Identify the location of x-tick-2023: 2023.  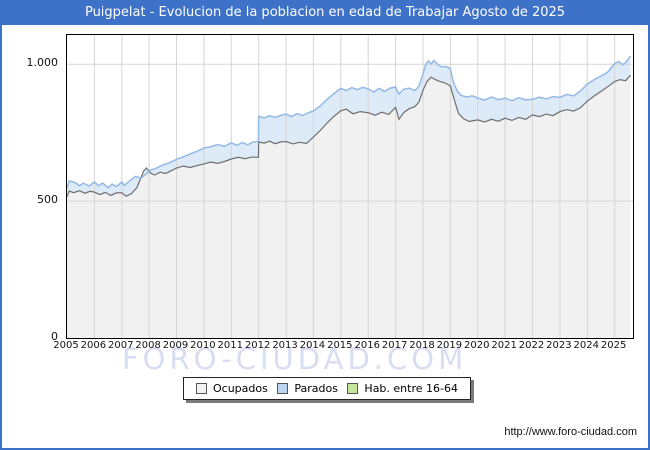
(559, 345).